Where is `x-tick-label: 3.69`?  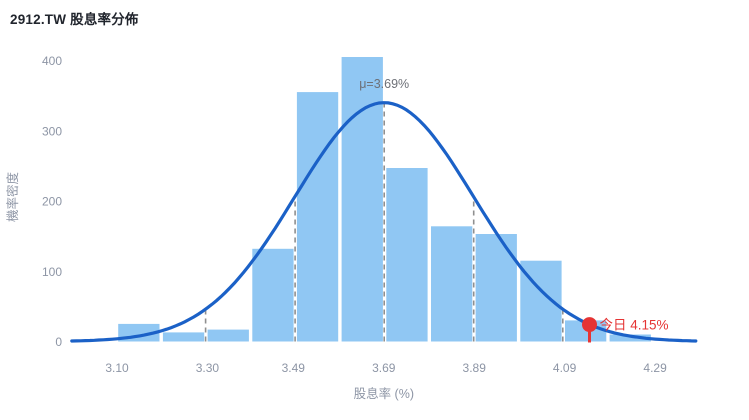 x-tick-label: 3.69 is located at coordinates (384, 368).